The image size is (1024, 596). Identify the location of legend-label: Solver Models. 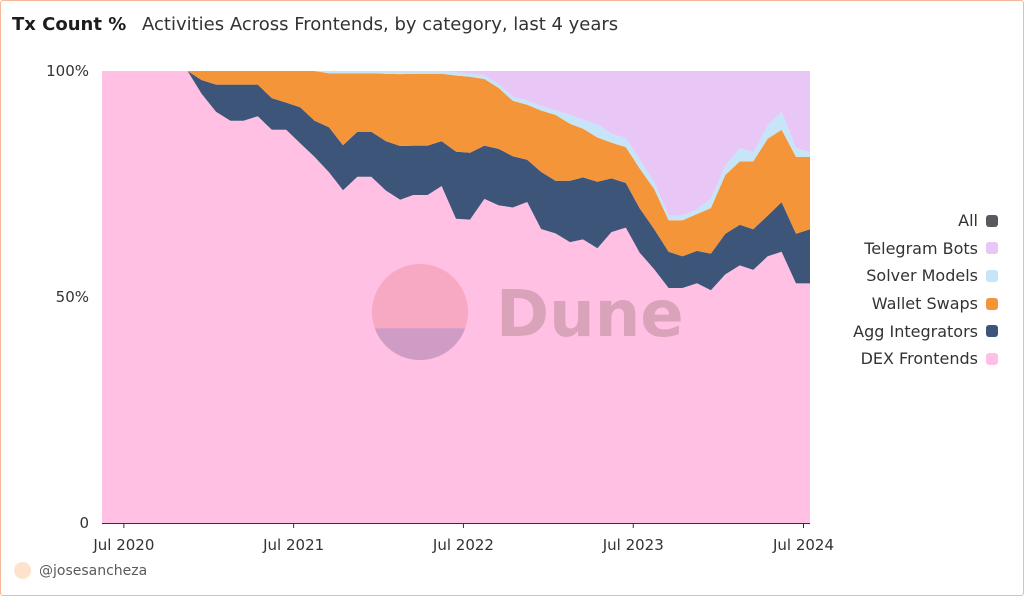
(922, 276).